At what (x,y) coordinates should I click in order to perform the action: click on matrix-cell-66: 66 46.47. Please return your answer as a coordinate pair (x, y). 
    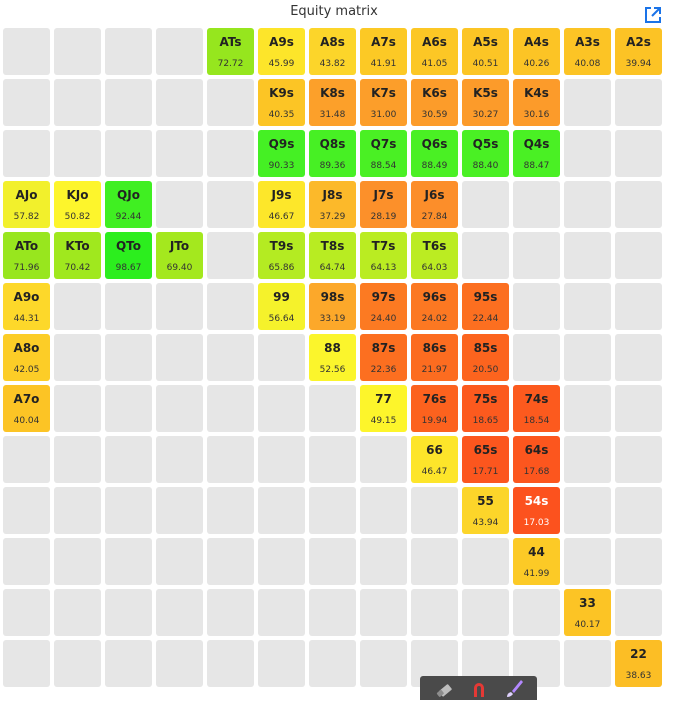
    Looking at the image, I should click on (434, 459).